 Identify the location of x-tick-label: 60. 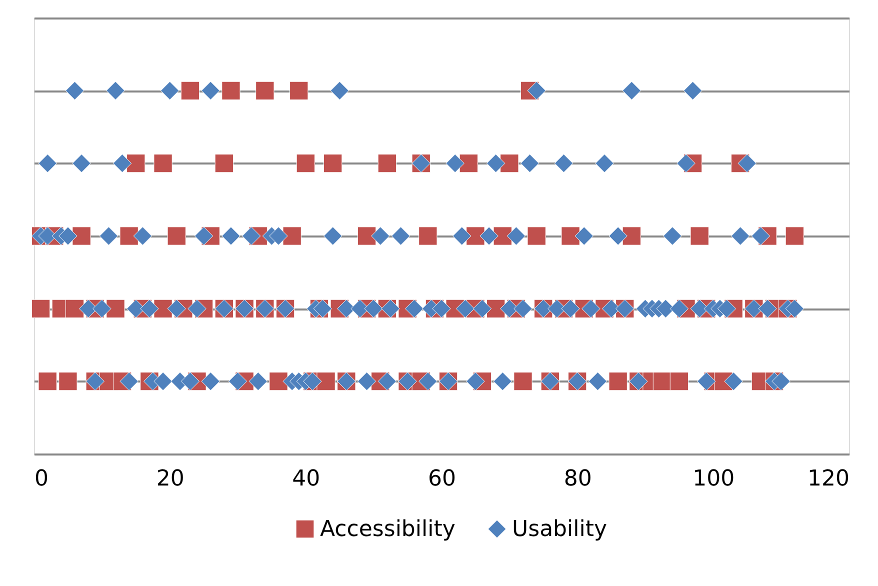
(442, 479).